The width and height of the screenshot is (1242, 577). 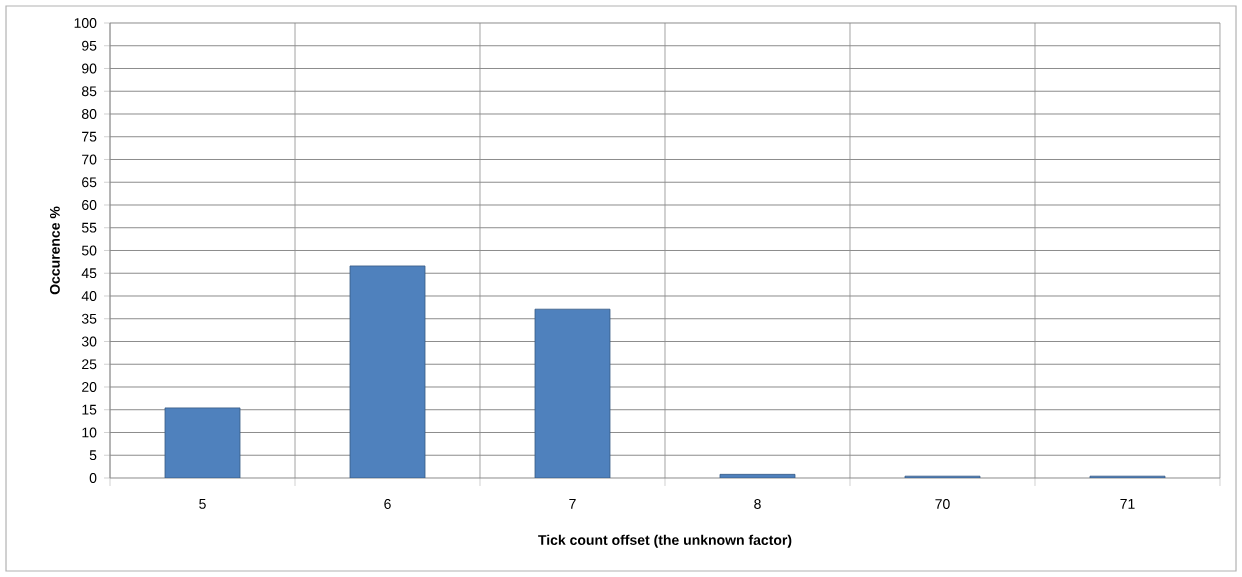 What do you see at coordinates (89, 296) in the screenshot?
I see `y-tick-label: 40` at bounding box center [89, 296].